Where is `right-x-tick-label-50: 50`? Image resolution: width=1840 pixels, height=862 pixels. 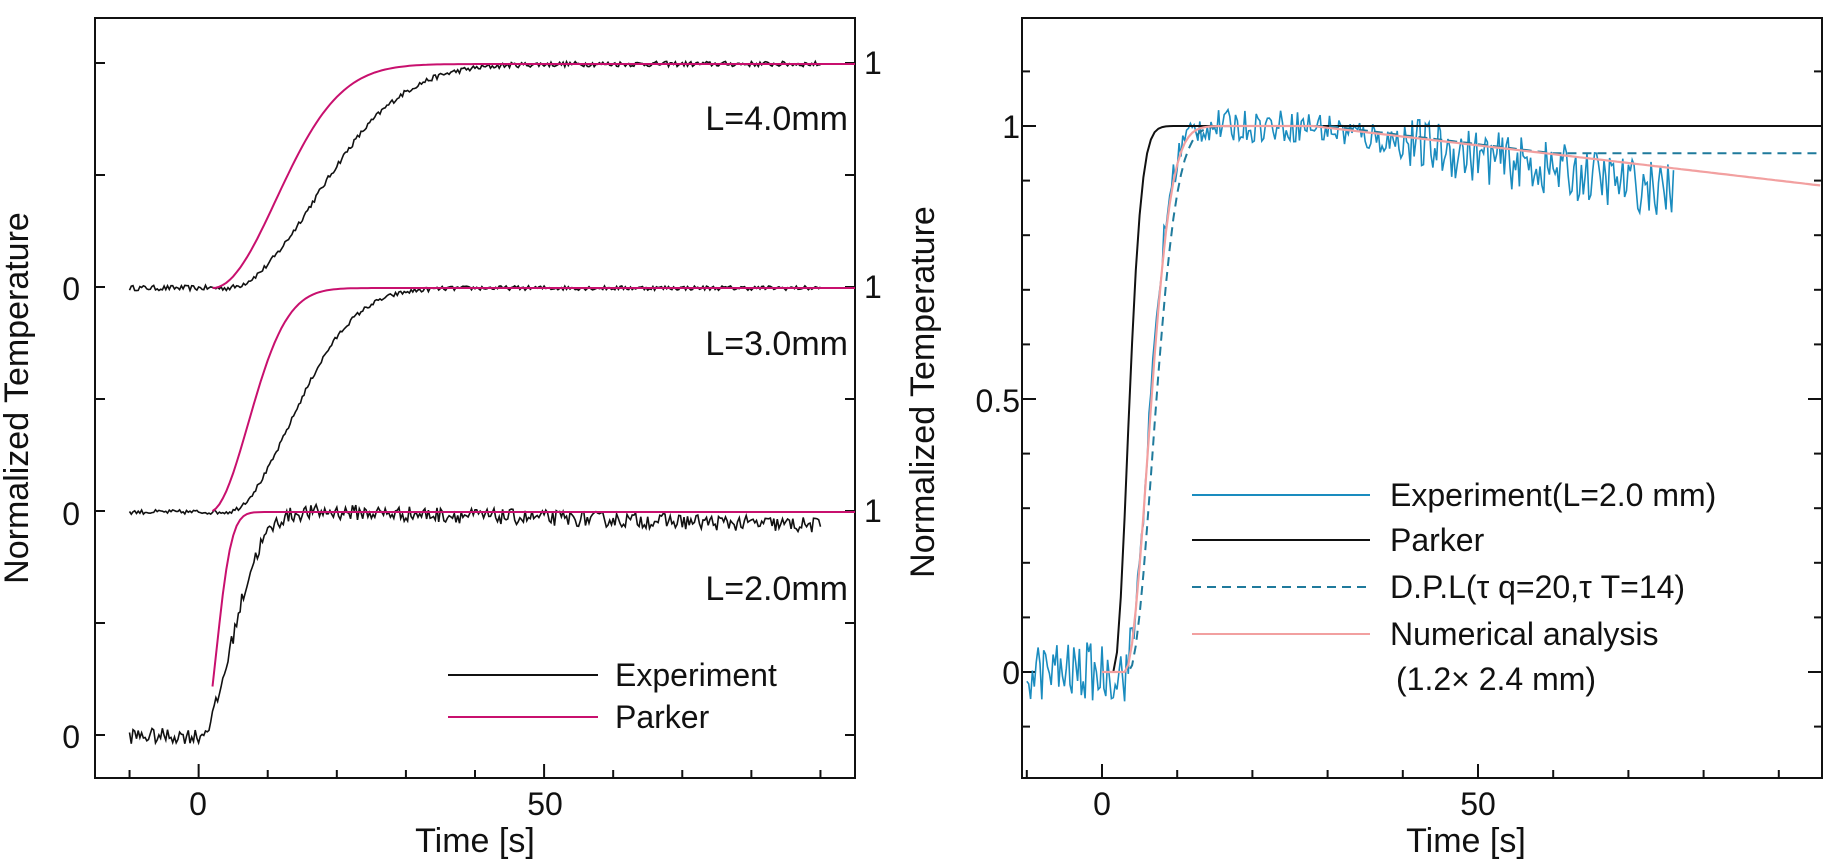
right-x-tick-label-50: 50 is located at coordinates (1478, 804).